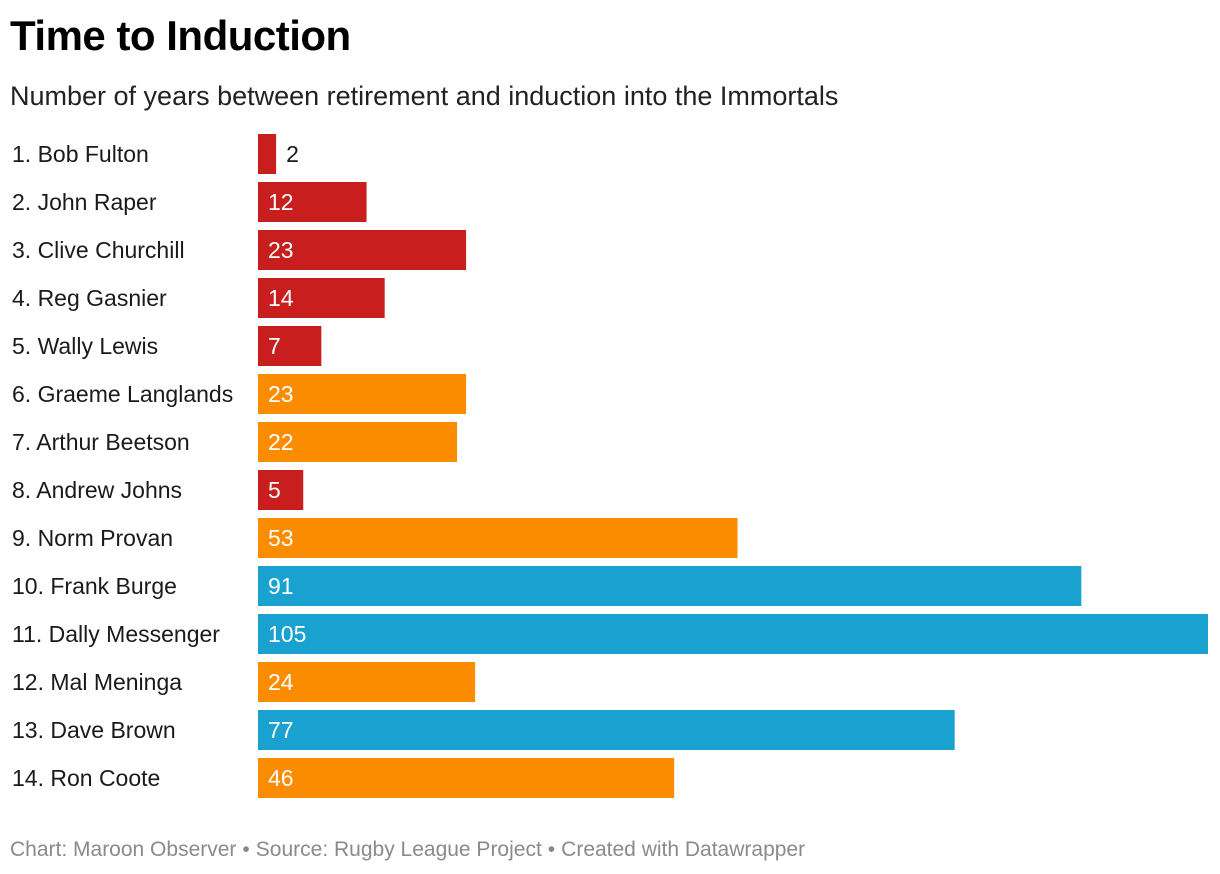 The height and width of the screenshot is (874, 1220). I want to click on footer-tool: Created with Datawrapper, so click(683, 849).